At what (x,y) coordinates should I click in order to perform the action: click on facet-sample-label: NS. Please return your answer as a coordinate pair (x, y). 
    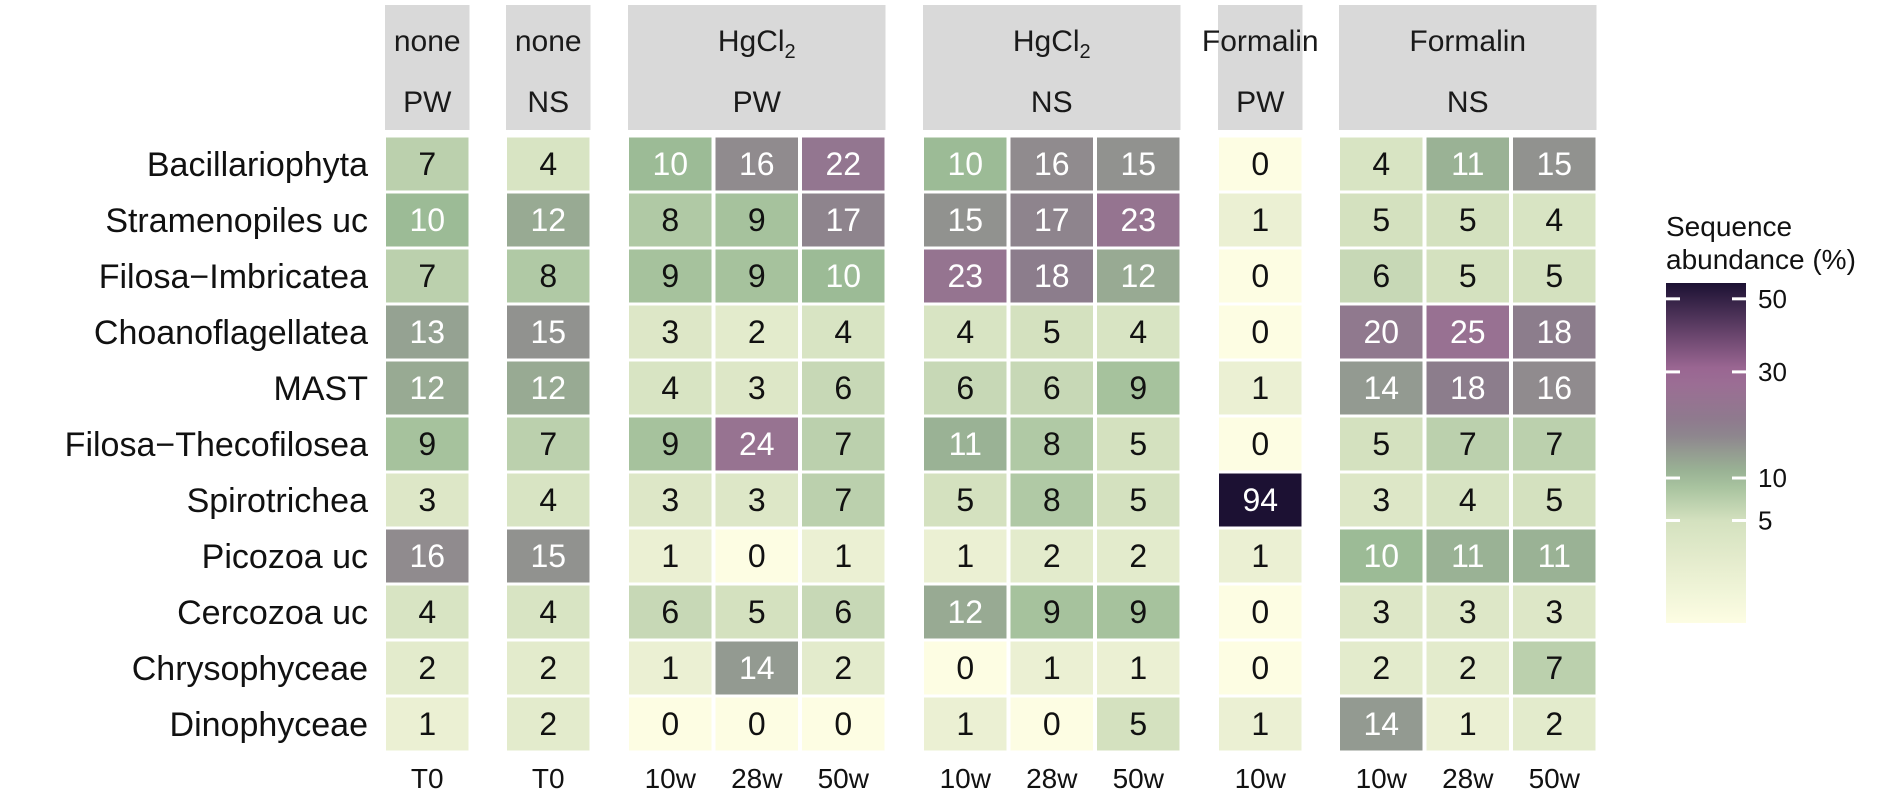
    Looking at the image, I should click on (1468, 102).